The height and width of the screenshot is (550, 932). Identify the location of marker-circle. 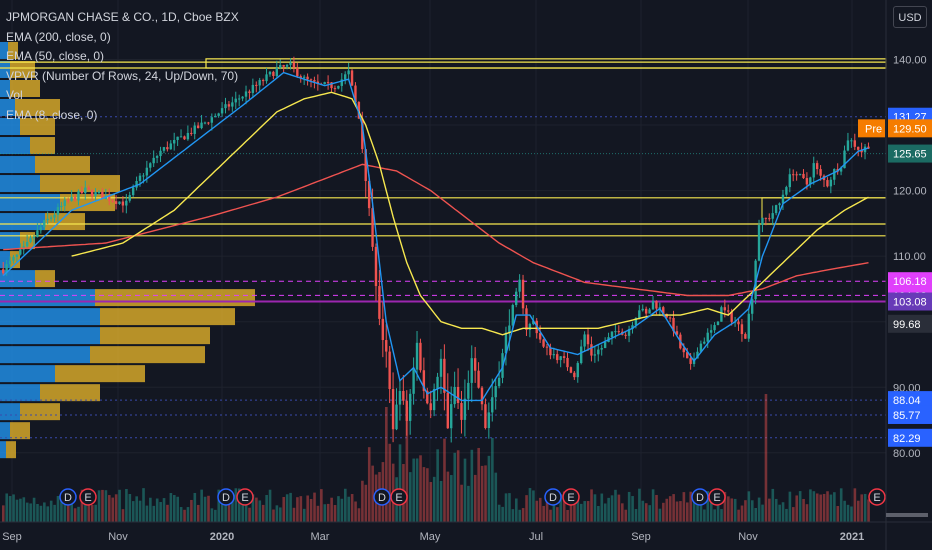
(68, 497).